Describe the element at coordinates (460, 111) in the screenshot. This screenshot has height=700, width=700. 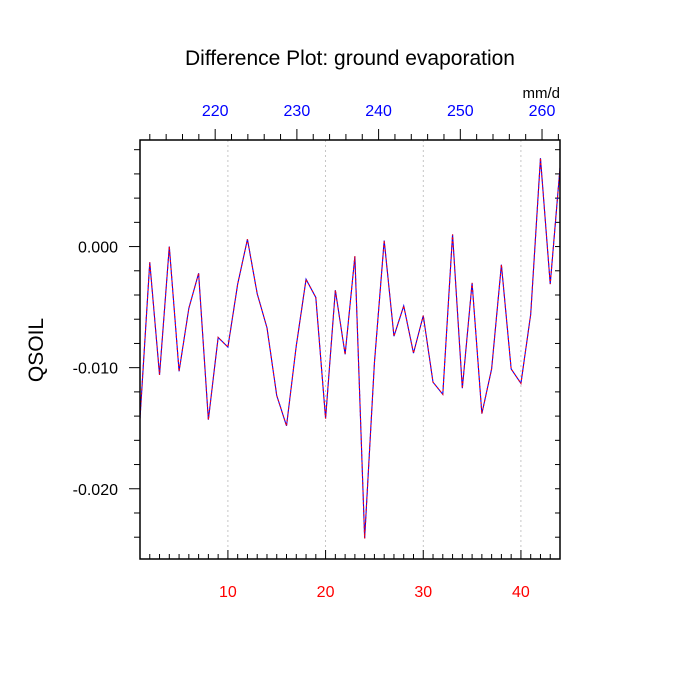
I see `top-tick-label: 250` at that location.